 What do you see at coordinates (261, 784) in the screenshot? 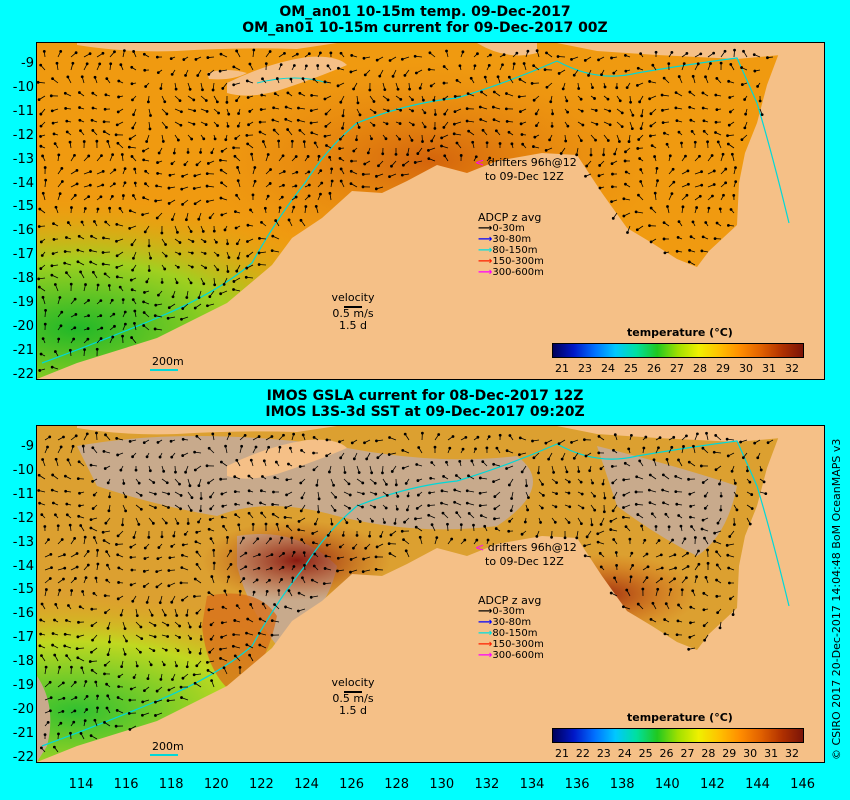
I see `x-tick-label: 122` at bounding box center [261, 784].